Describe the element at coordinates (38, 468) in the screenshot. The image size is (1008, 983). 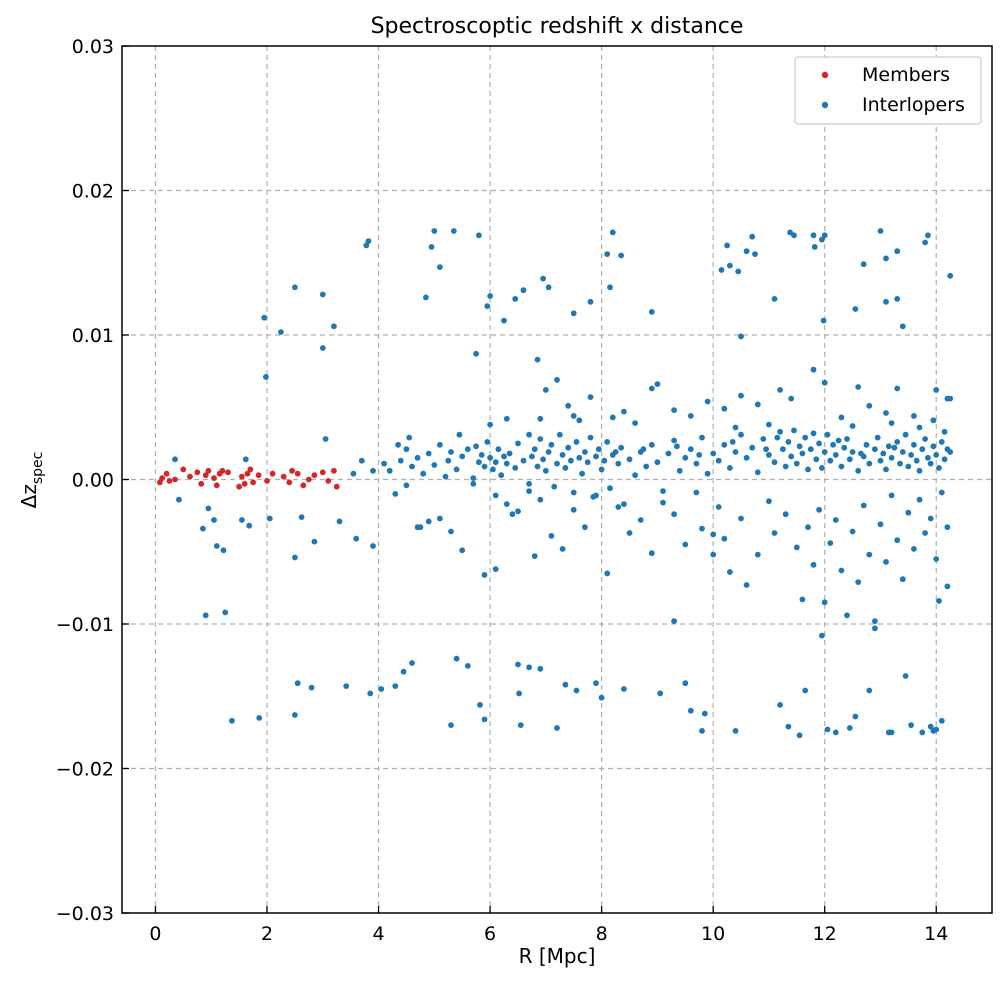
I see `y-axis-label-subscript: spec` at that location.